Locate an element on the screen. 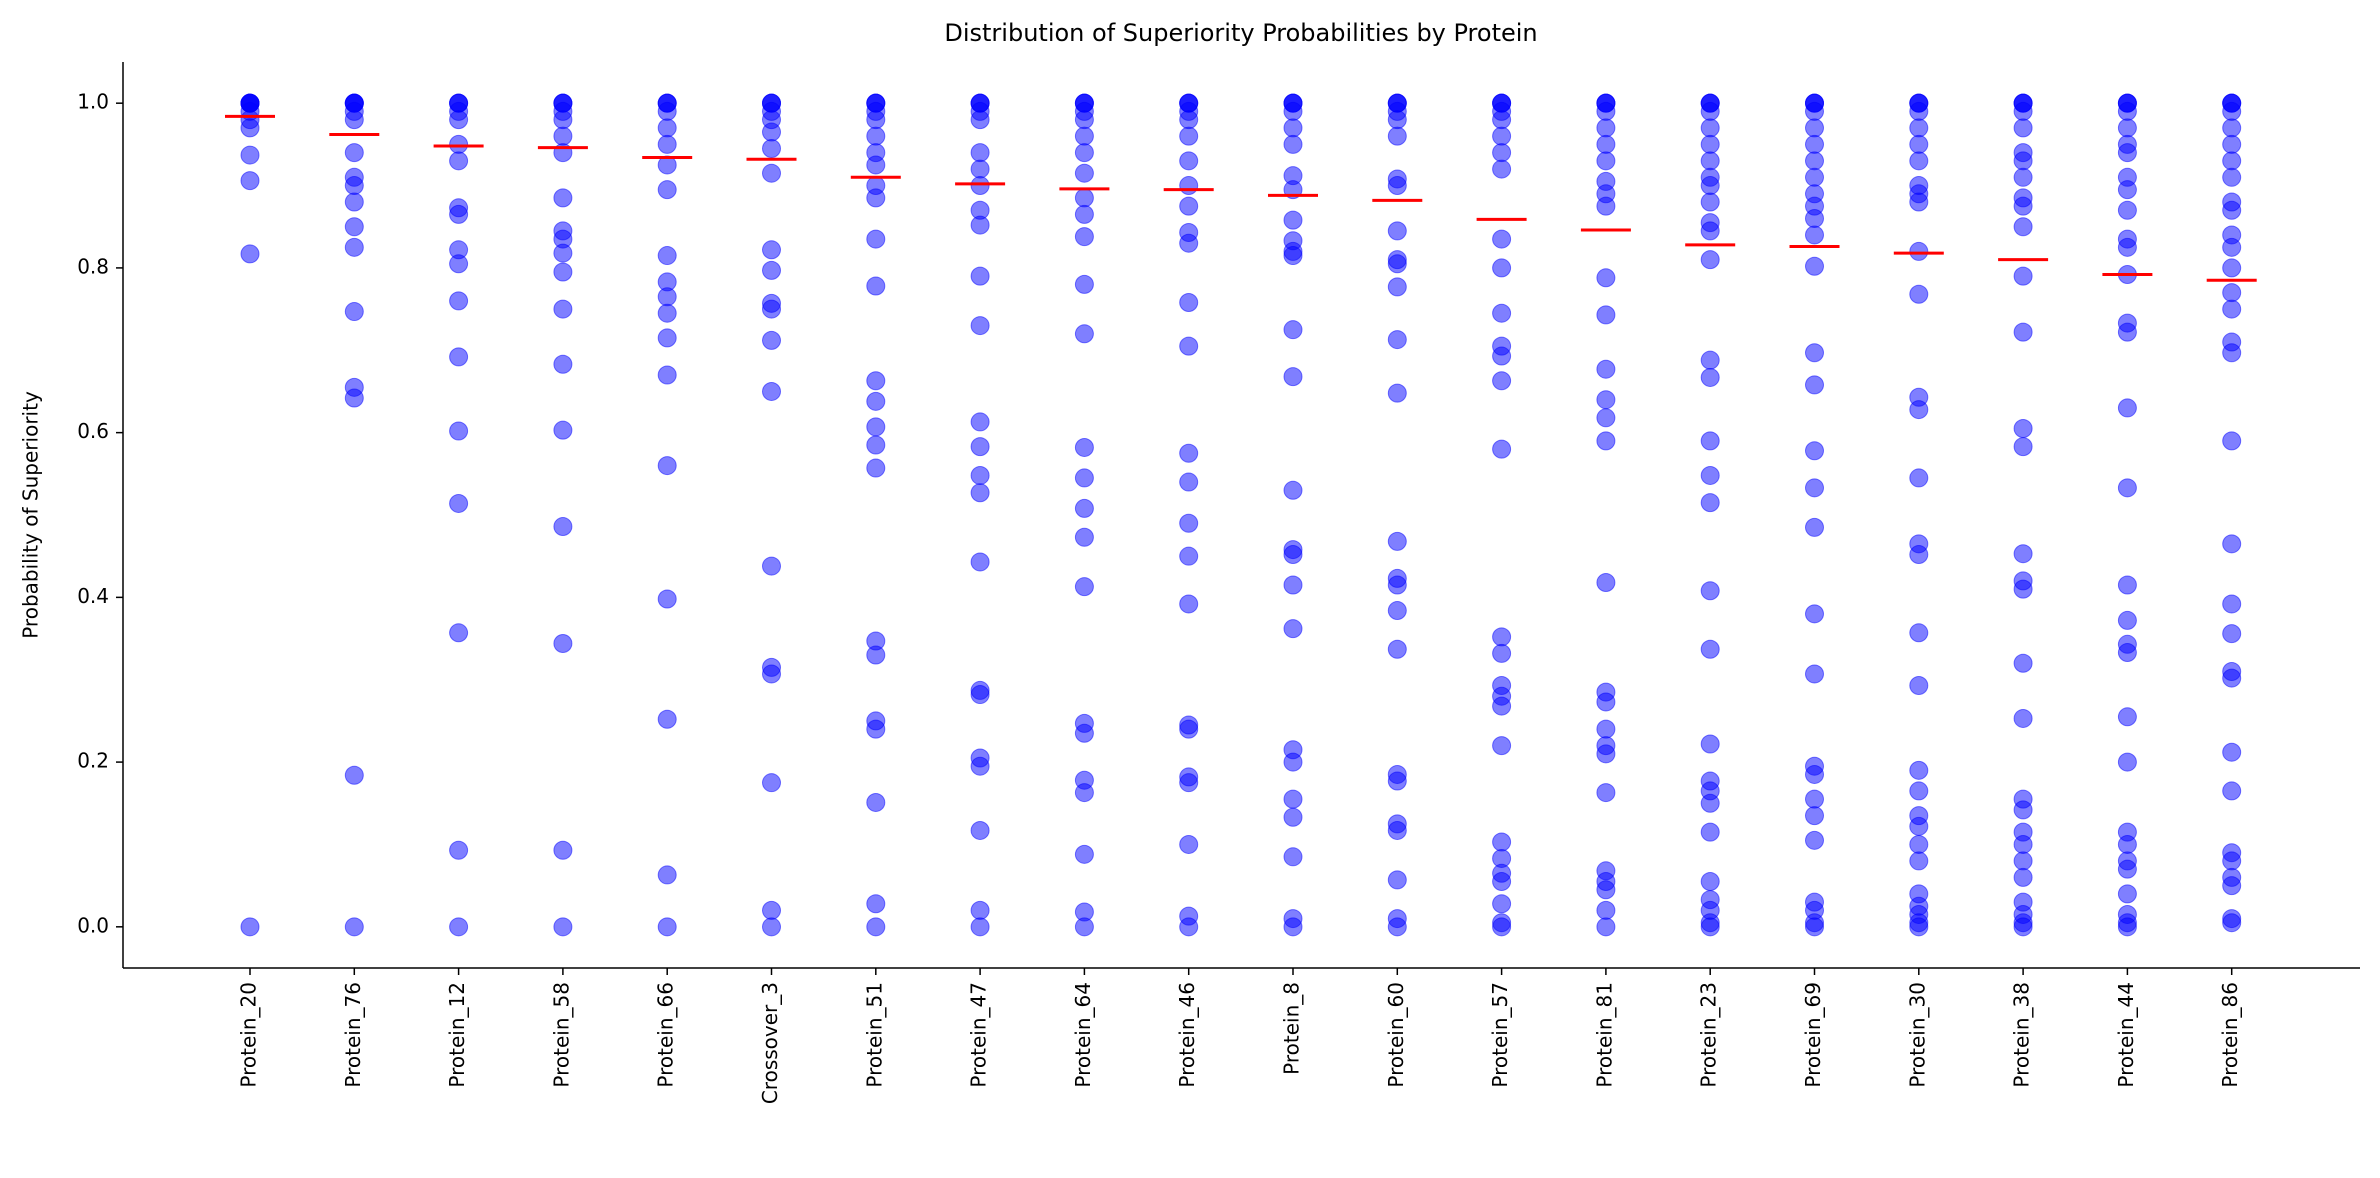 The image size is (2380, 1178). x-tick-label: Protein_23 is located at coordinates (1709, 1035).